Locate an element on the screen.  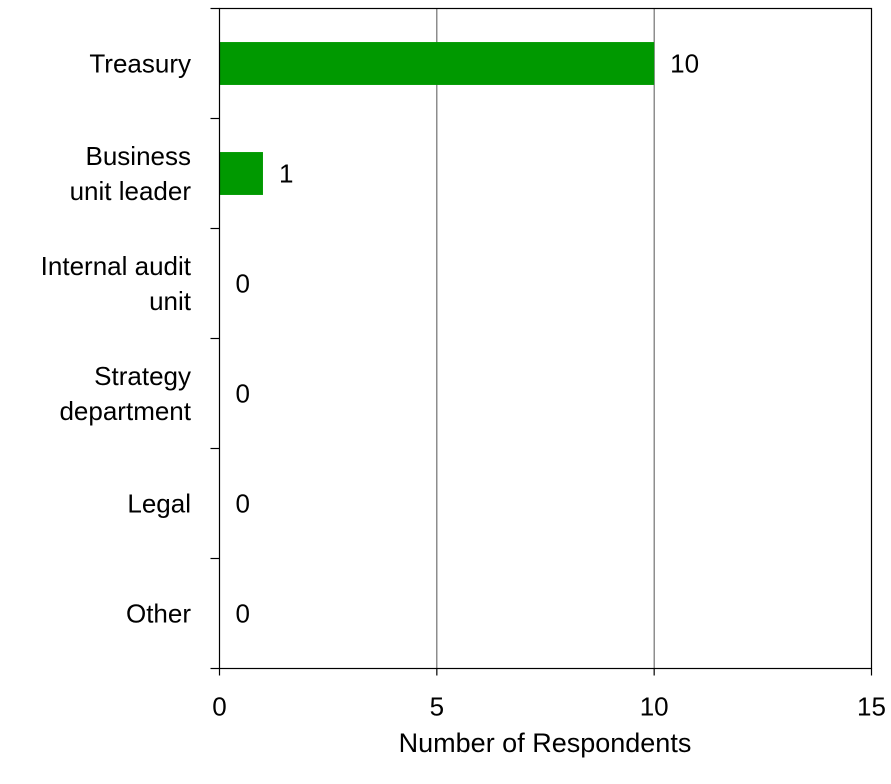
category-label: Business is located at coordinates (139, 156).